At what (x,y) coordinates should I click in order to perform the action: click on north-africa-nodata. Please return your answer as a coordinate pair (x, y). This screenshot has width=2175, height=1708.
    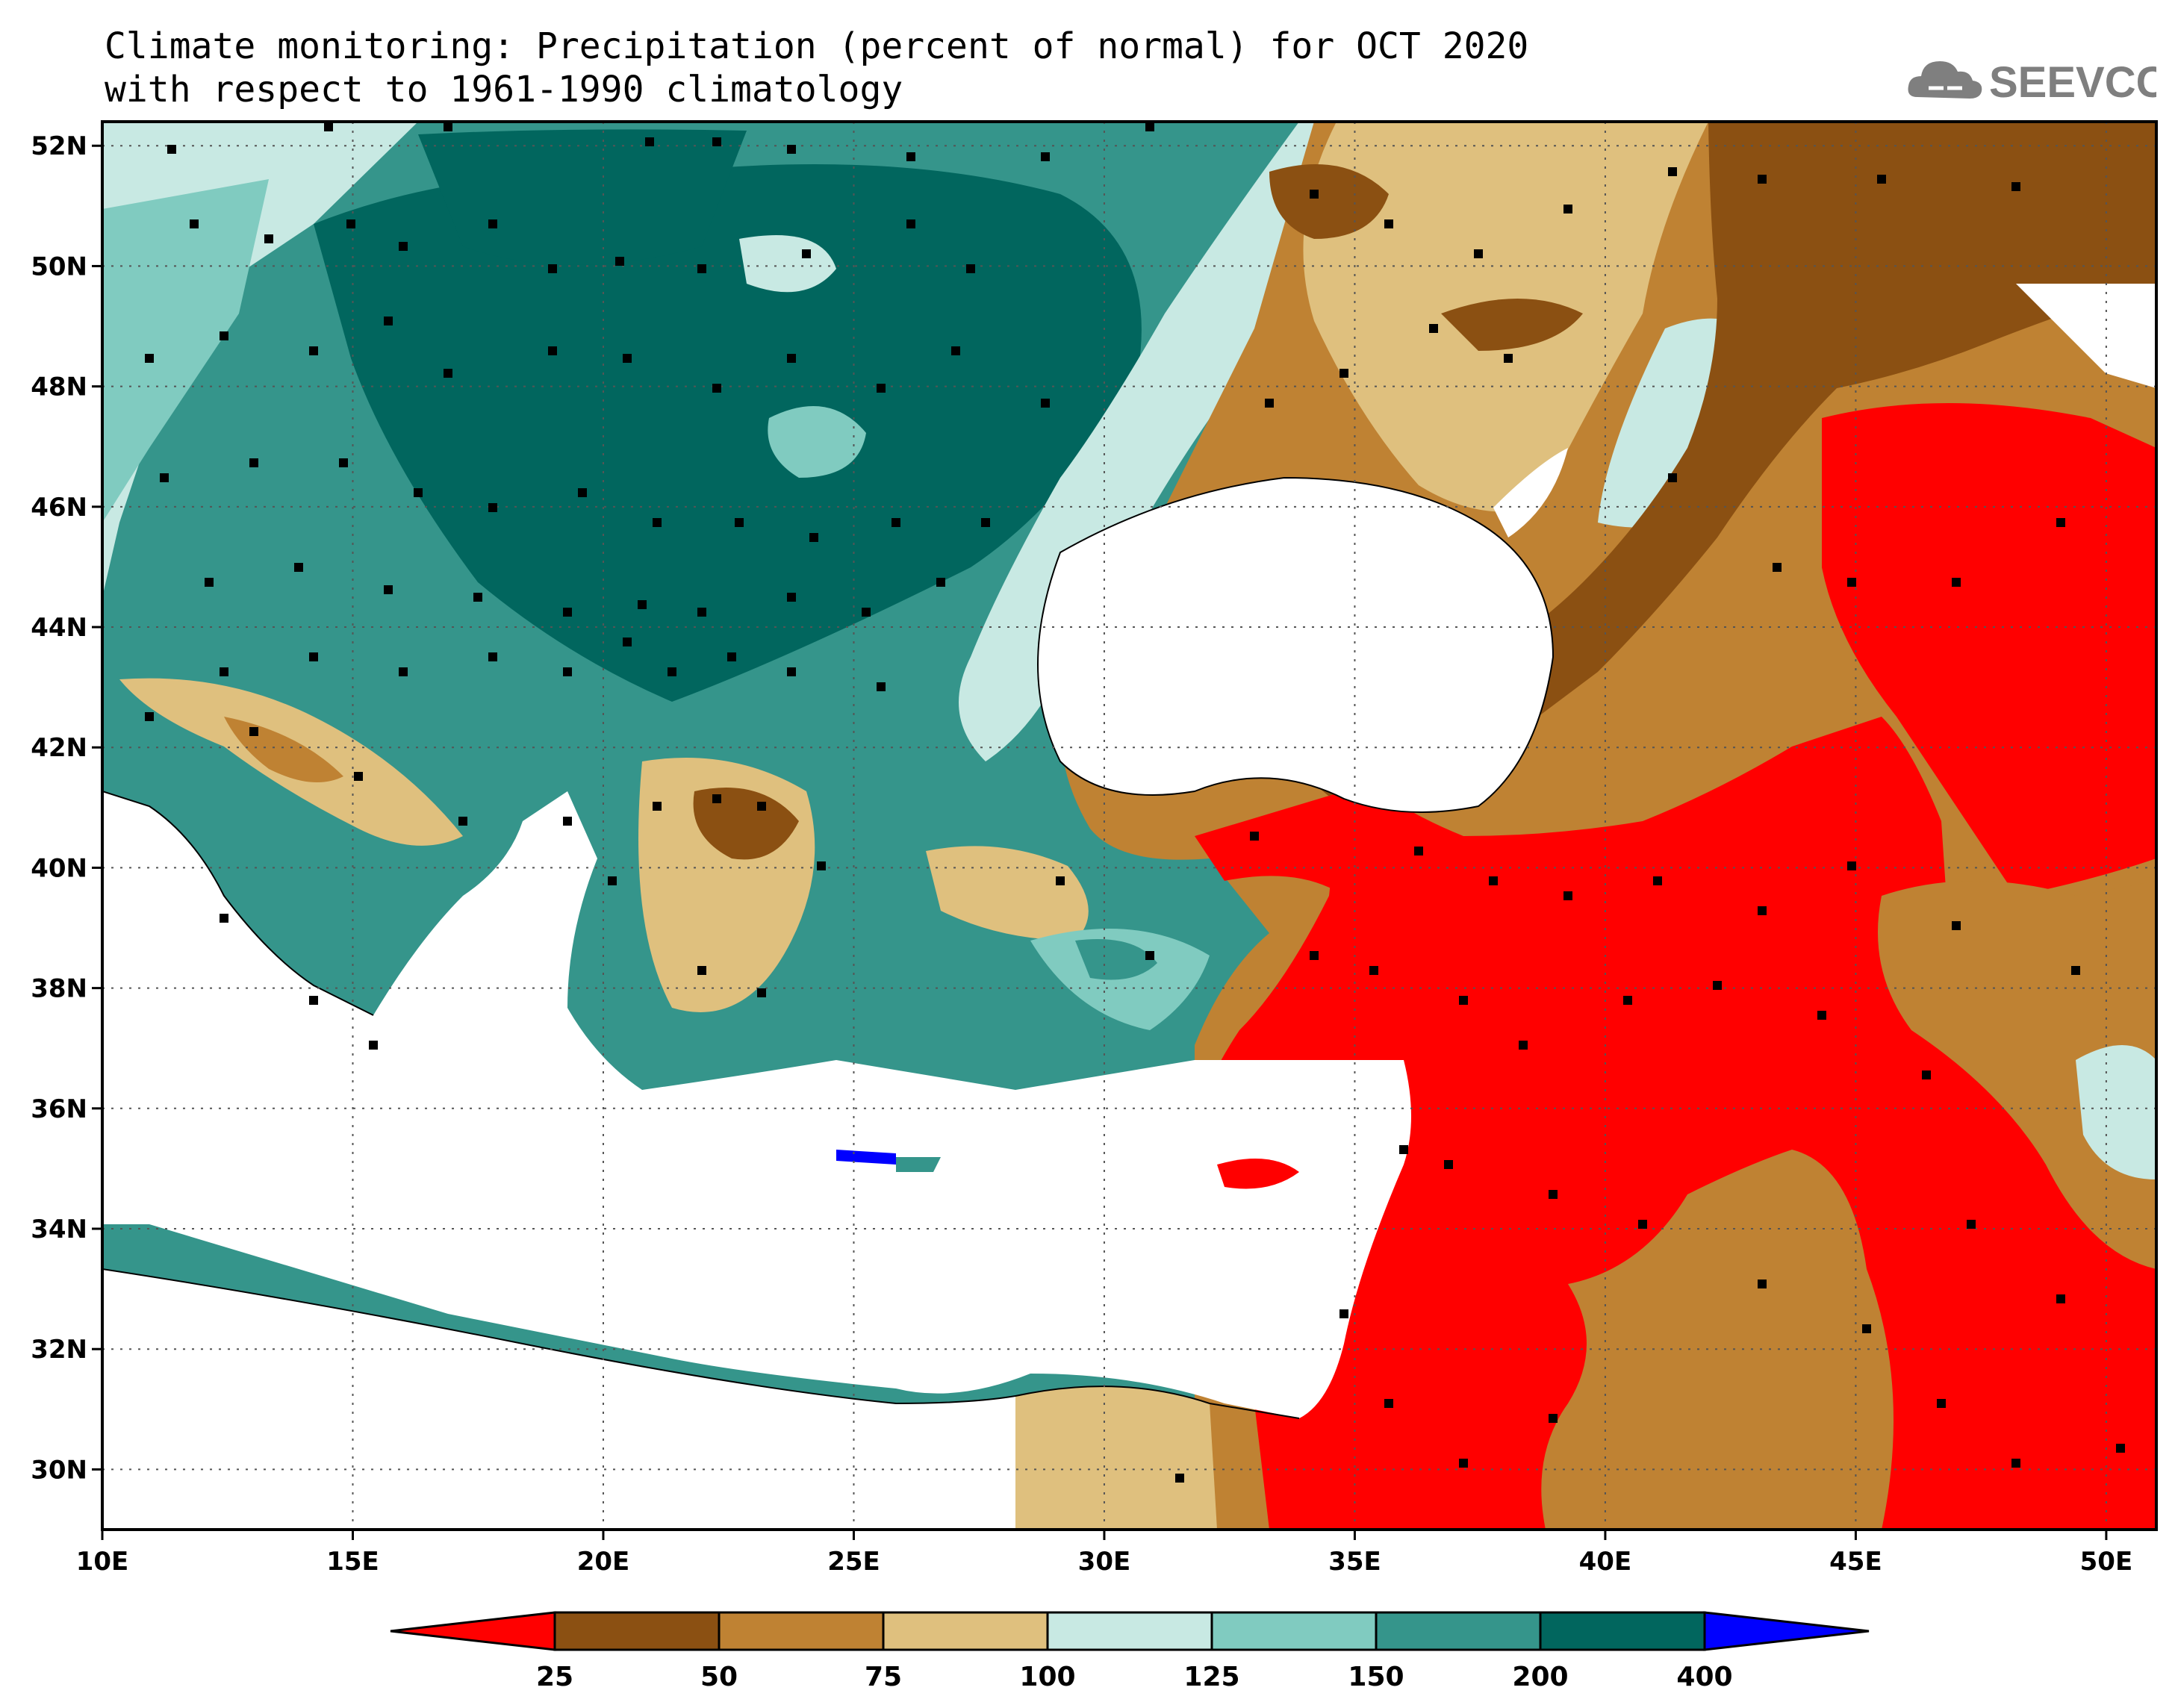
    Looking at the image, I should click on (558, 1399).